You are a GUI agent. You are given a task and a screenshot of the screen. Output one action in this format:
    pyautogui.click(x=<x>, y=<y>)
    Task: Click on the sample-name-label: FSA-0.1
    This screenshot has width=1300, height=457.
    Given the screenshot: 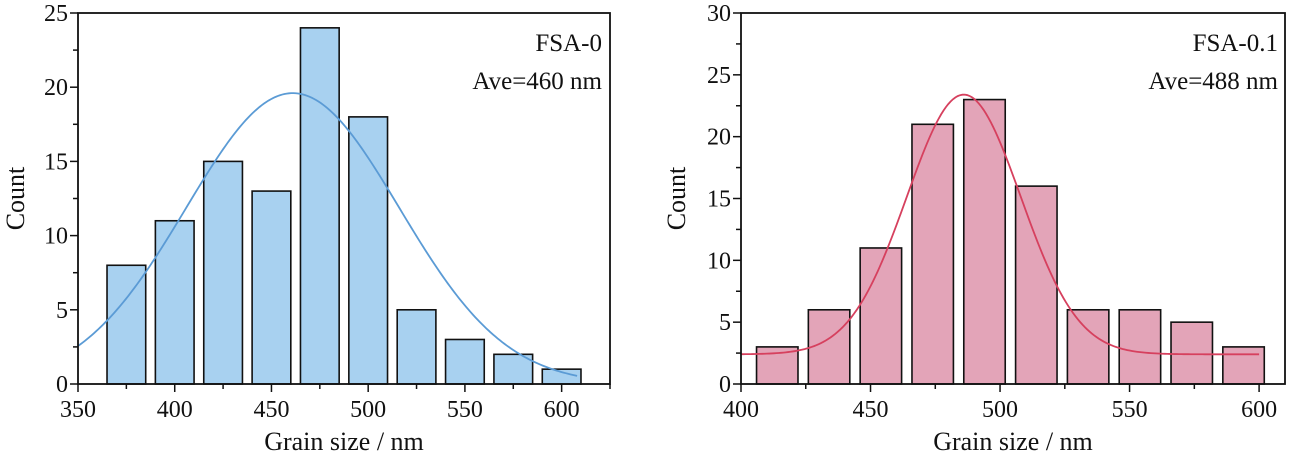 What is the action you would take?
    pyautogui.click(x=1235, y=43)
    